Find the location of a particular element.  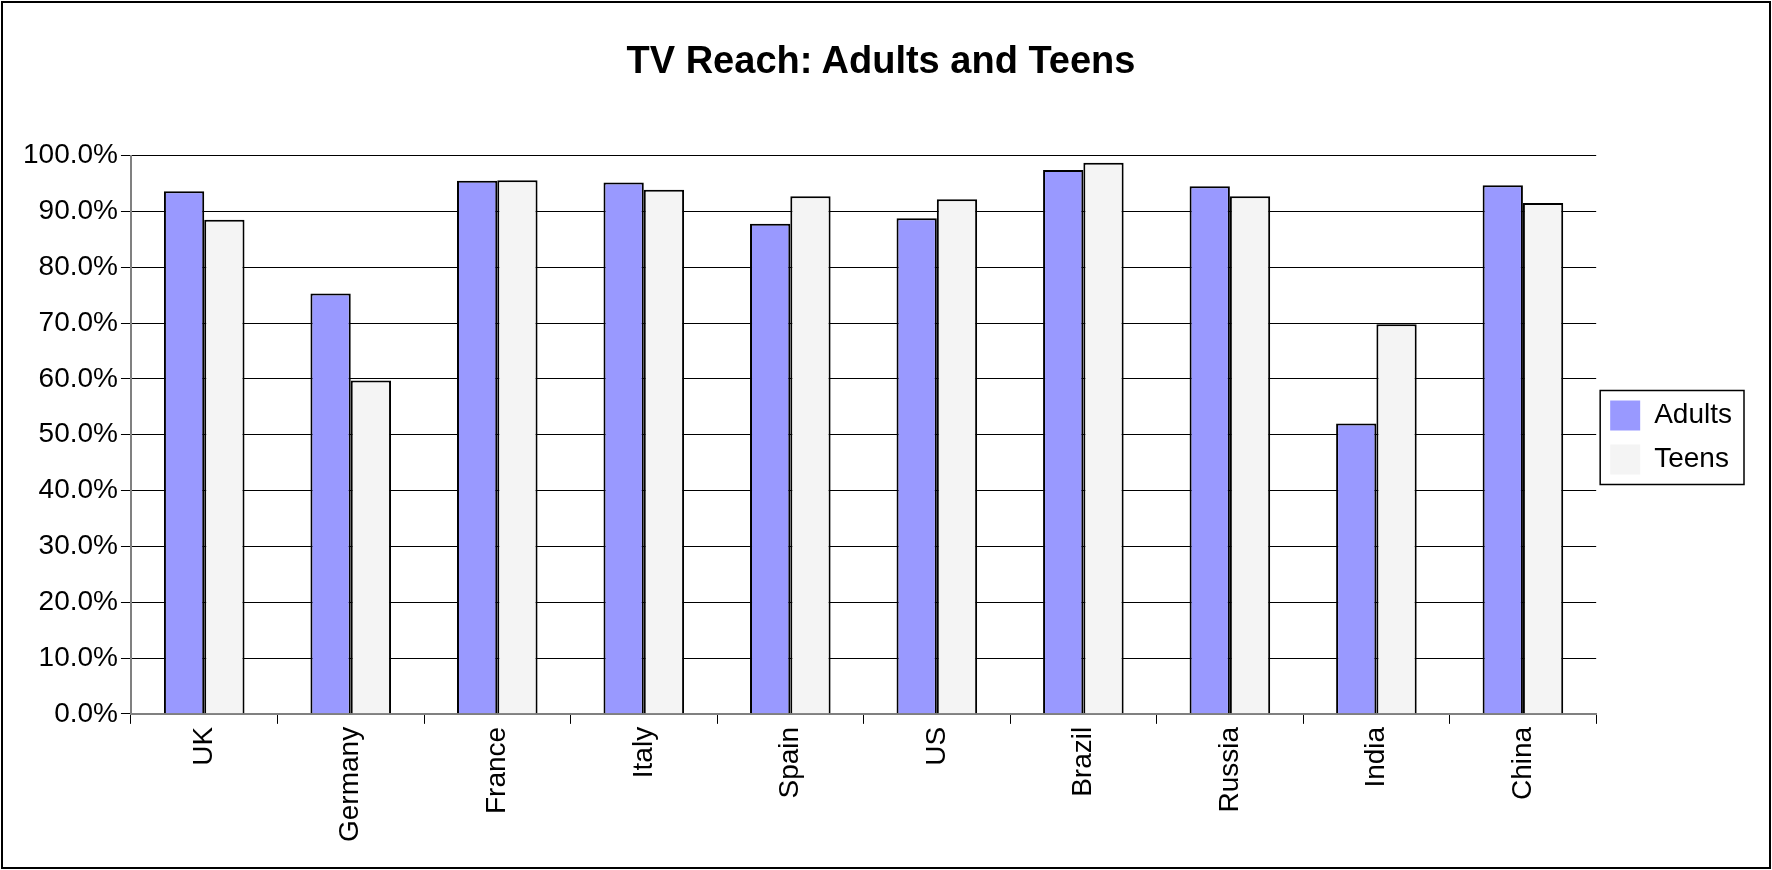

x-tick-label: Spain is located at coordinates (789, 762).